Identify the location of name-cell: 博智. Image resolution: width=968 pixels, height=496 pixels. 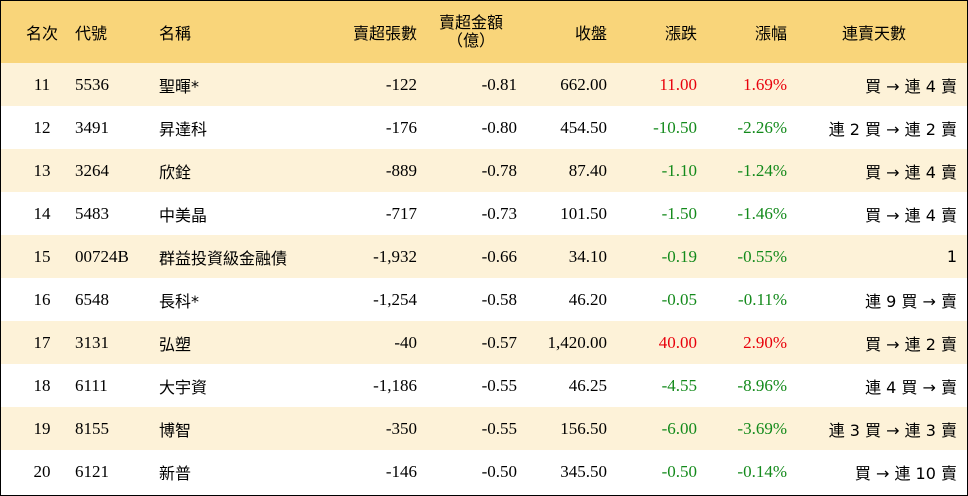
(175, 430).